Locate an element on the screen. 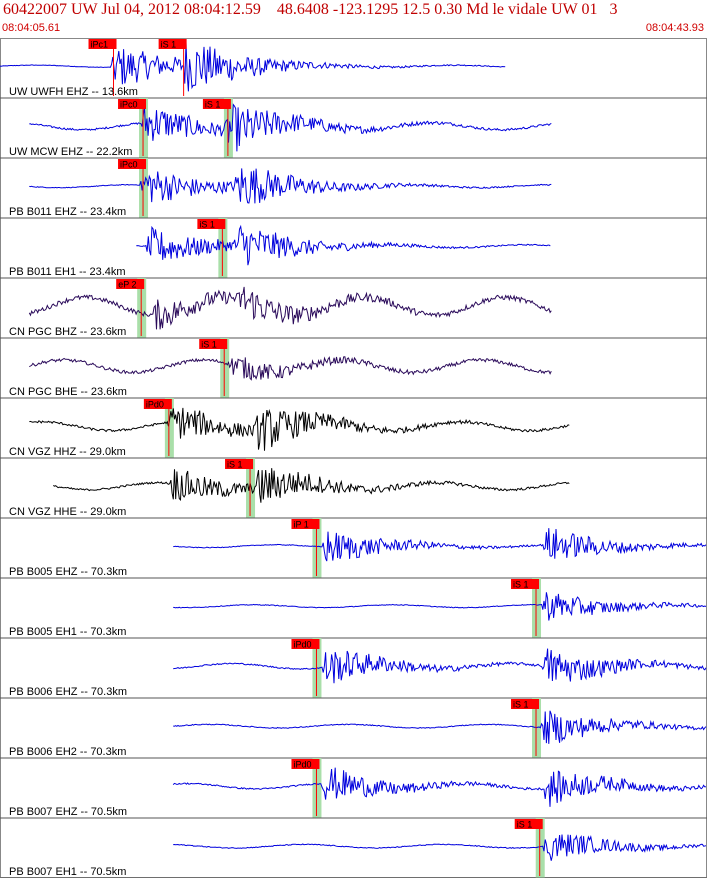  trace-row: iS 1 PB B005 EH1 -- 70.3km is located at coordinates (353, 608).